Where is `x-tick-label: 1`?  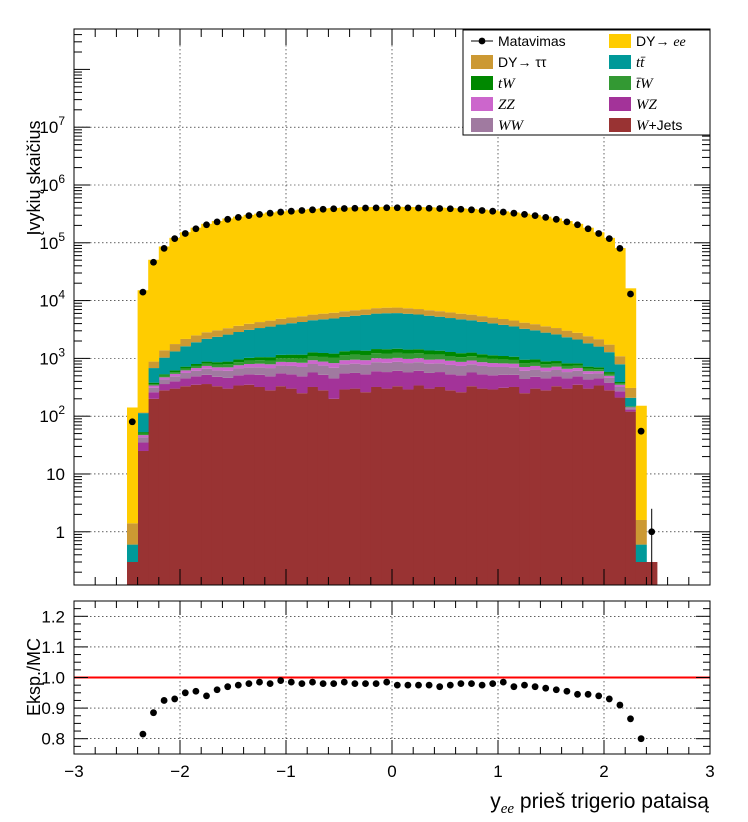 x-tick-label: 1 is located at coordinates (497, 771).